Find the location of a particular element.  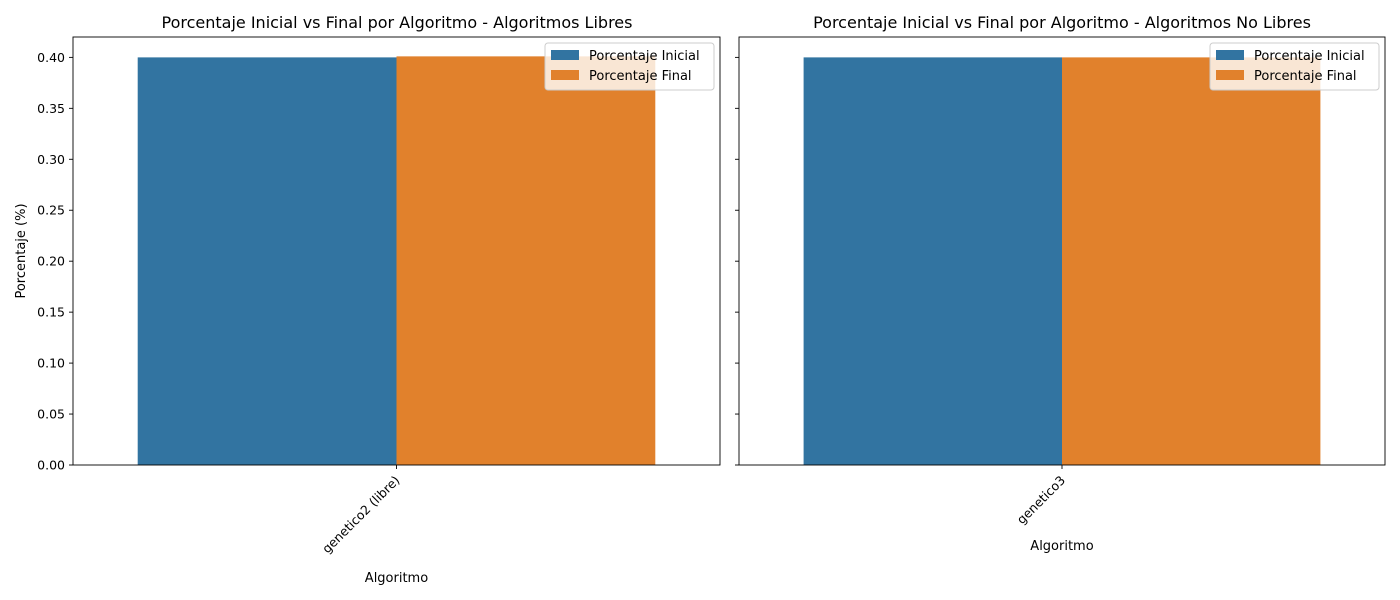

y-axis-label: Porcentaje (%) is located at coordinates (21, 250).